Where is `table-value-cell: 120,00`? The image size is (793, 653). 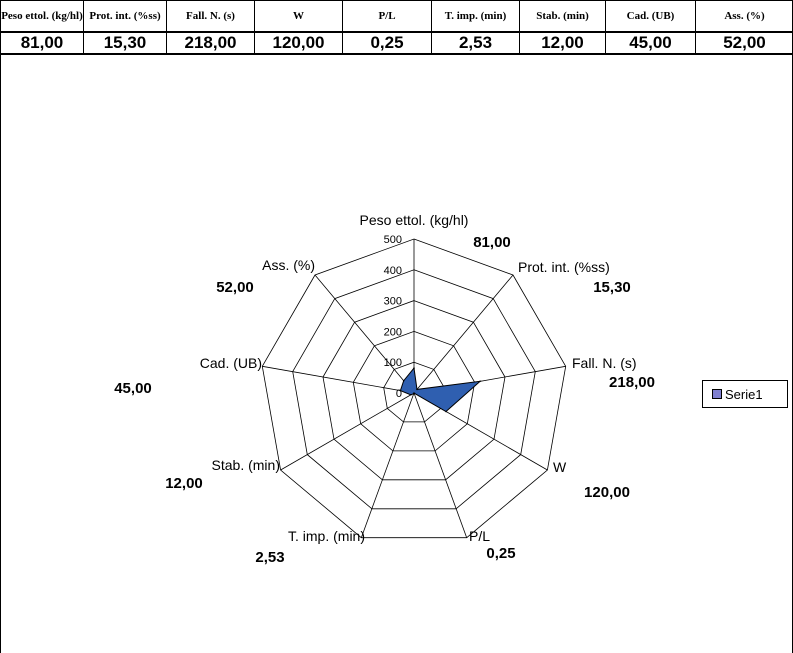 table-value-cell: 120,00 is located at coordinates (298, 43).